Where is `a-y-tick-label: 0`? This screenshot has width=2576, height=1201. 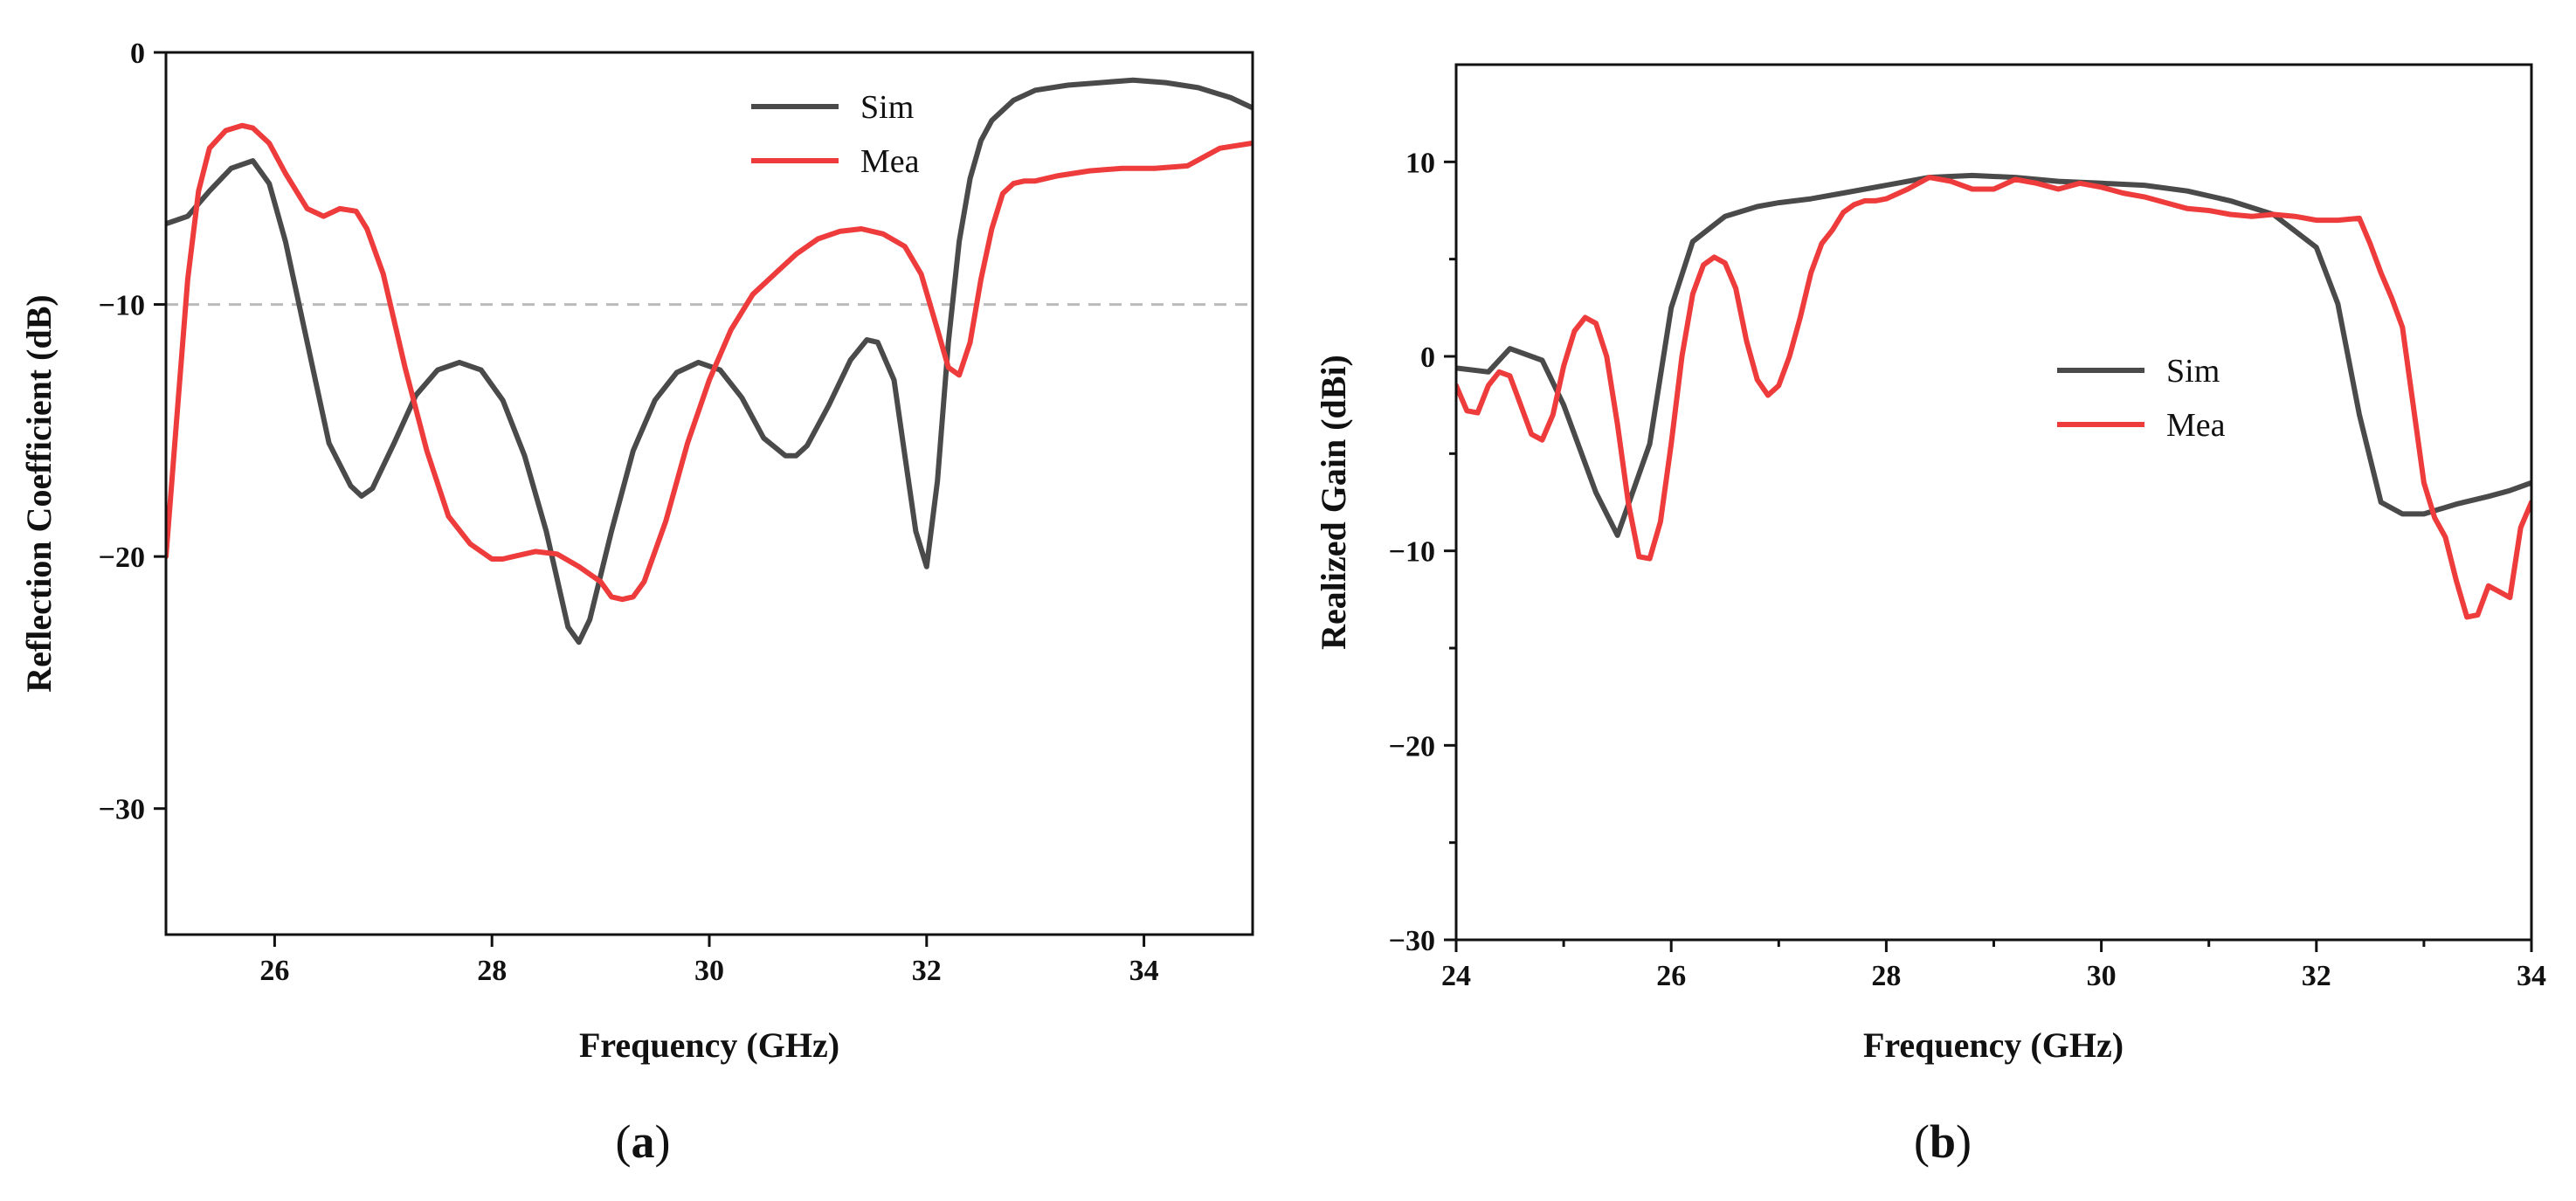 a-y-tick-label: 0 is located at coordinates (137, 54).